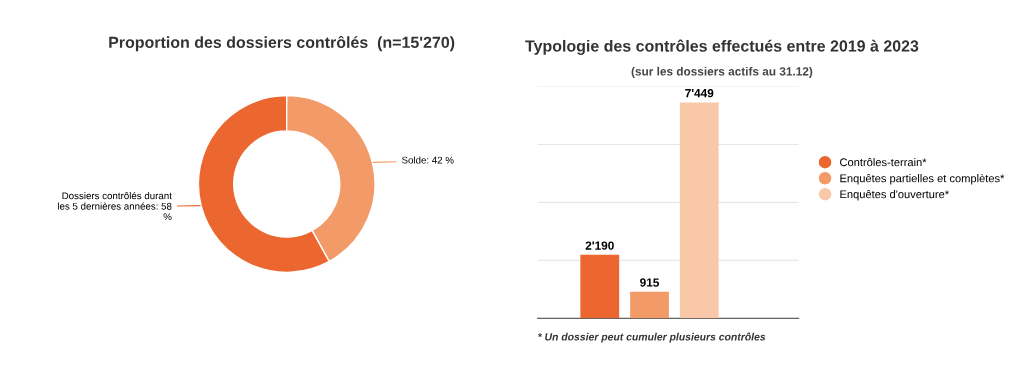 The width and height of the screenshot is (1024, 368). What do you see at coordinates (722, 47) in the screenshot?
I see `chart-title: Typologie des contrôles effectués entre 2019 à 2023` at bounding box center [722, 47].